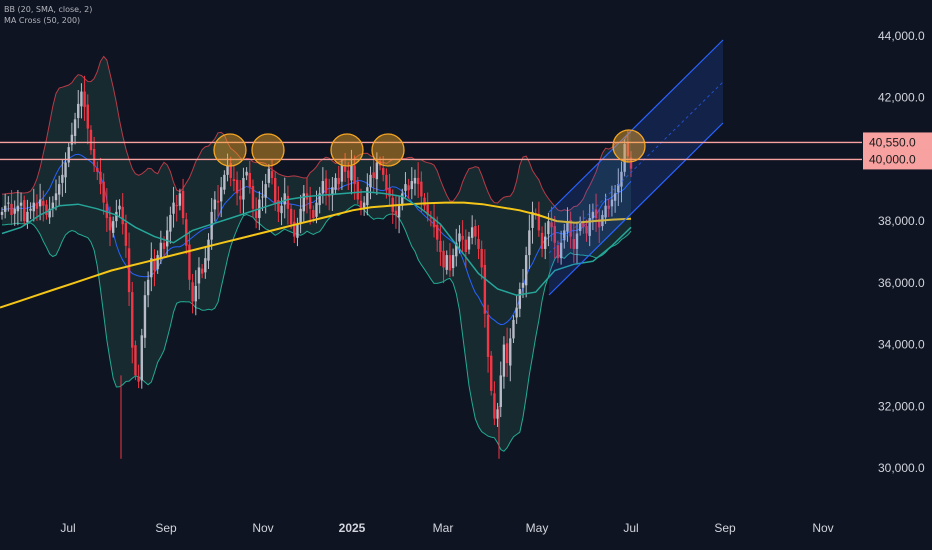 The image size is (932, 550). What do you see at coordinates (262, 528) in the screenshot?
I see `x-tick-label: Nov` at bounding box center [262, 528].